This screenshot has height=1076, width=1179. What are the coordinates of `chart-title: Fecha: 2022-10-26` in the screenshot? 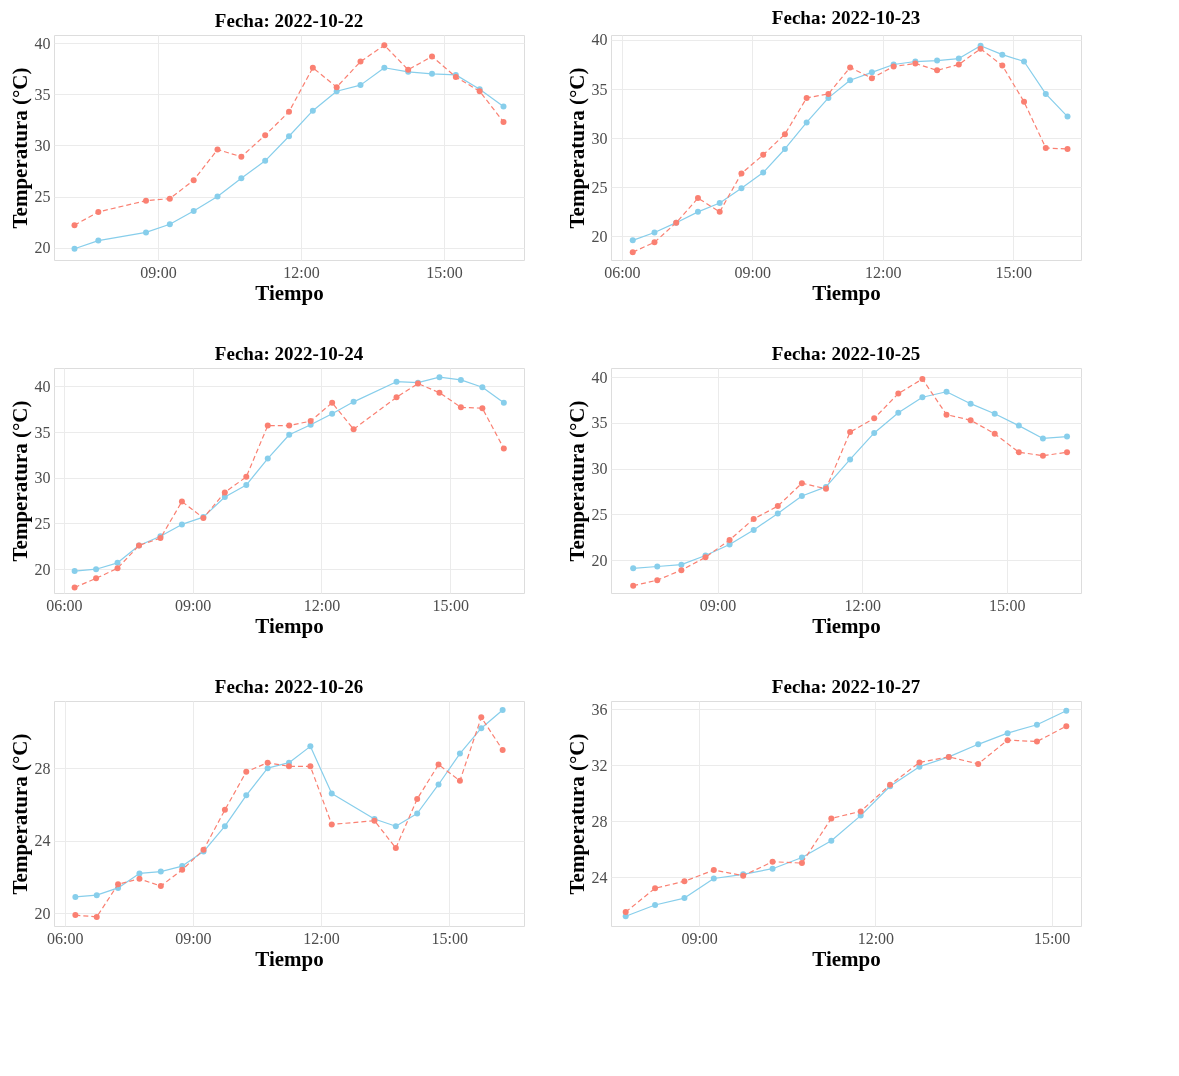 It's located at (289, 686).